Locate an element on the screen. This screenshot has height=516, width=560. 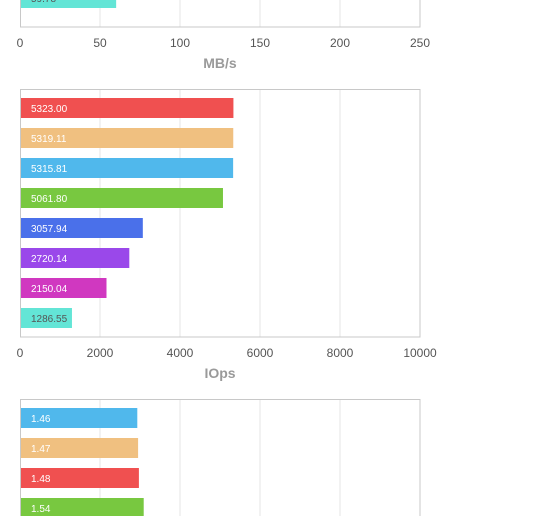
x-tick-label: 150 is located at coordinates (260, 43).